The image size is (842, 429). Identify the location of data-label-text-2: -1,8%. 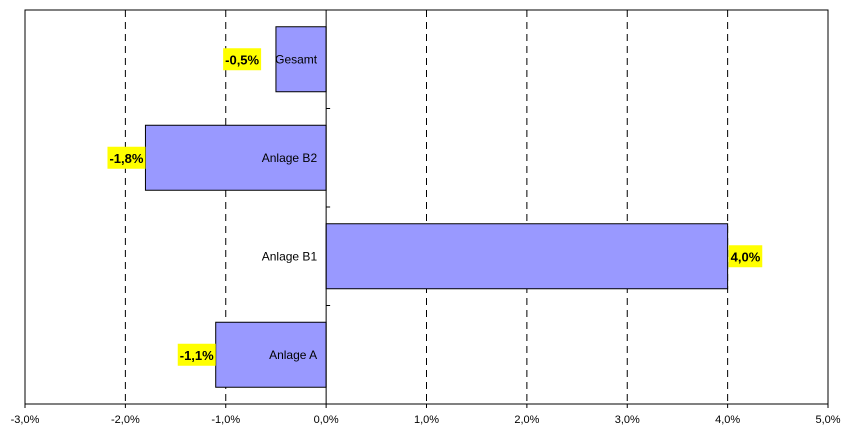
(126, 158).